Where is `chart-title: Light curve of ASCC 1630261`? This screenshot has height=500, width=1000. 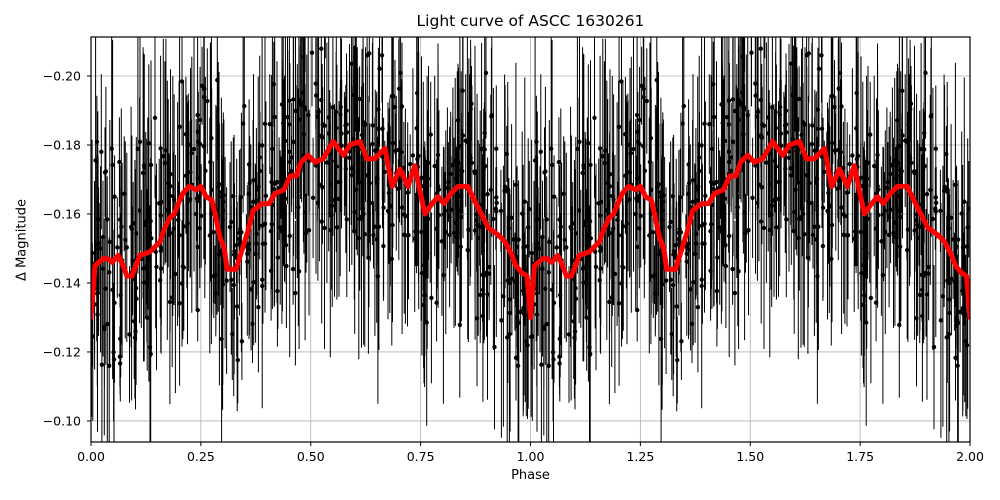 chart-title: Light curve of ASCC 1630261 is located at coordinates (530, 21).